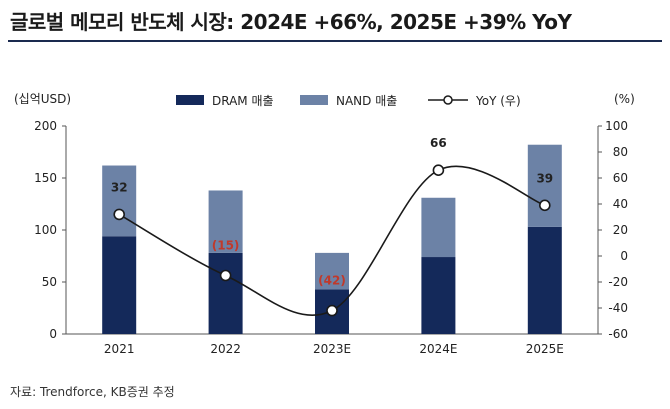  Describe the element at coordinates (119, 349) in the screenshot. I see `x-tick-label: 2021` at that location.